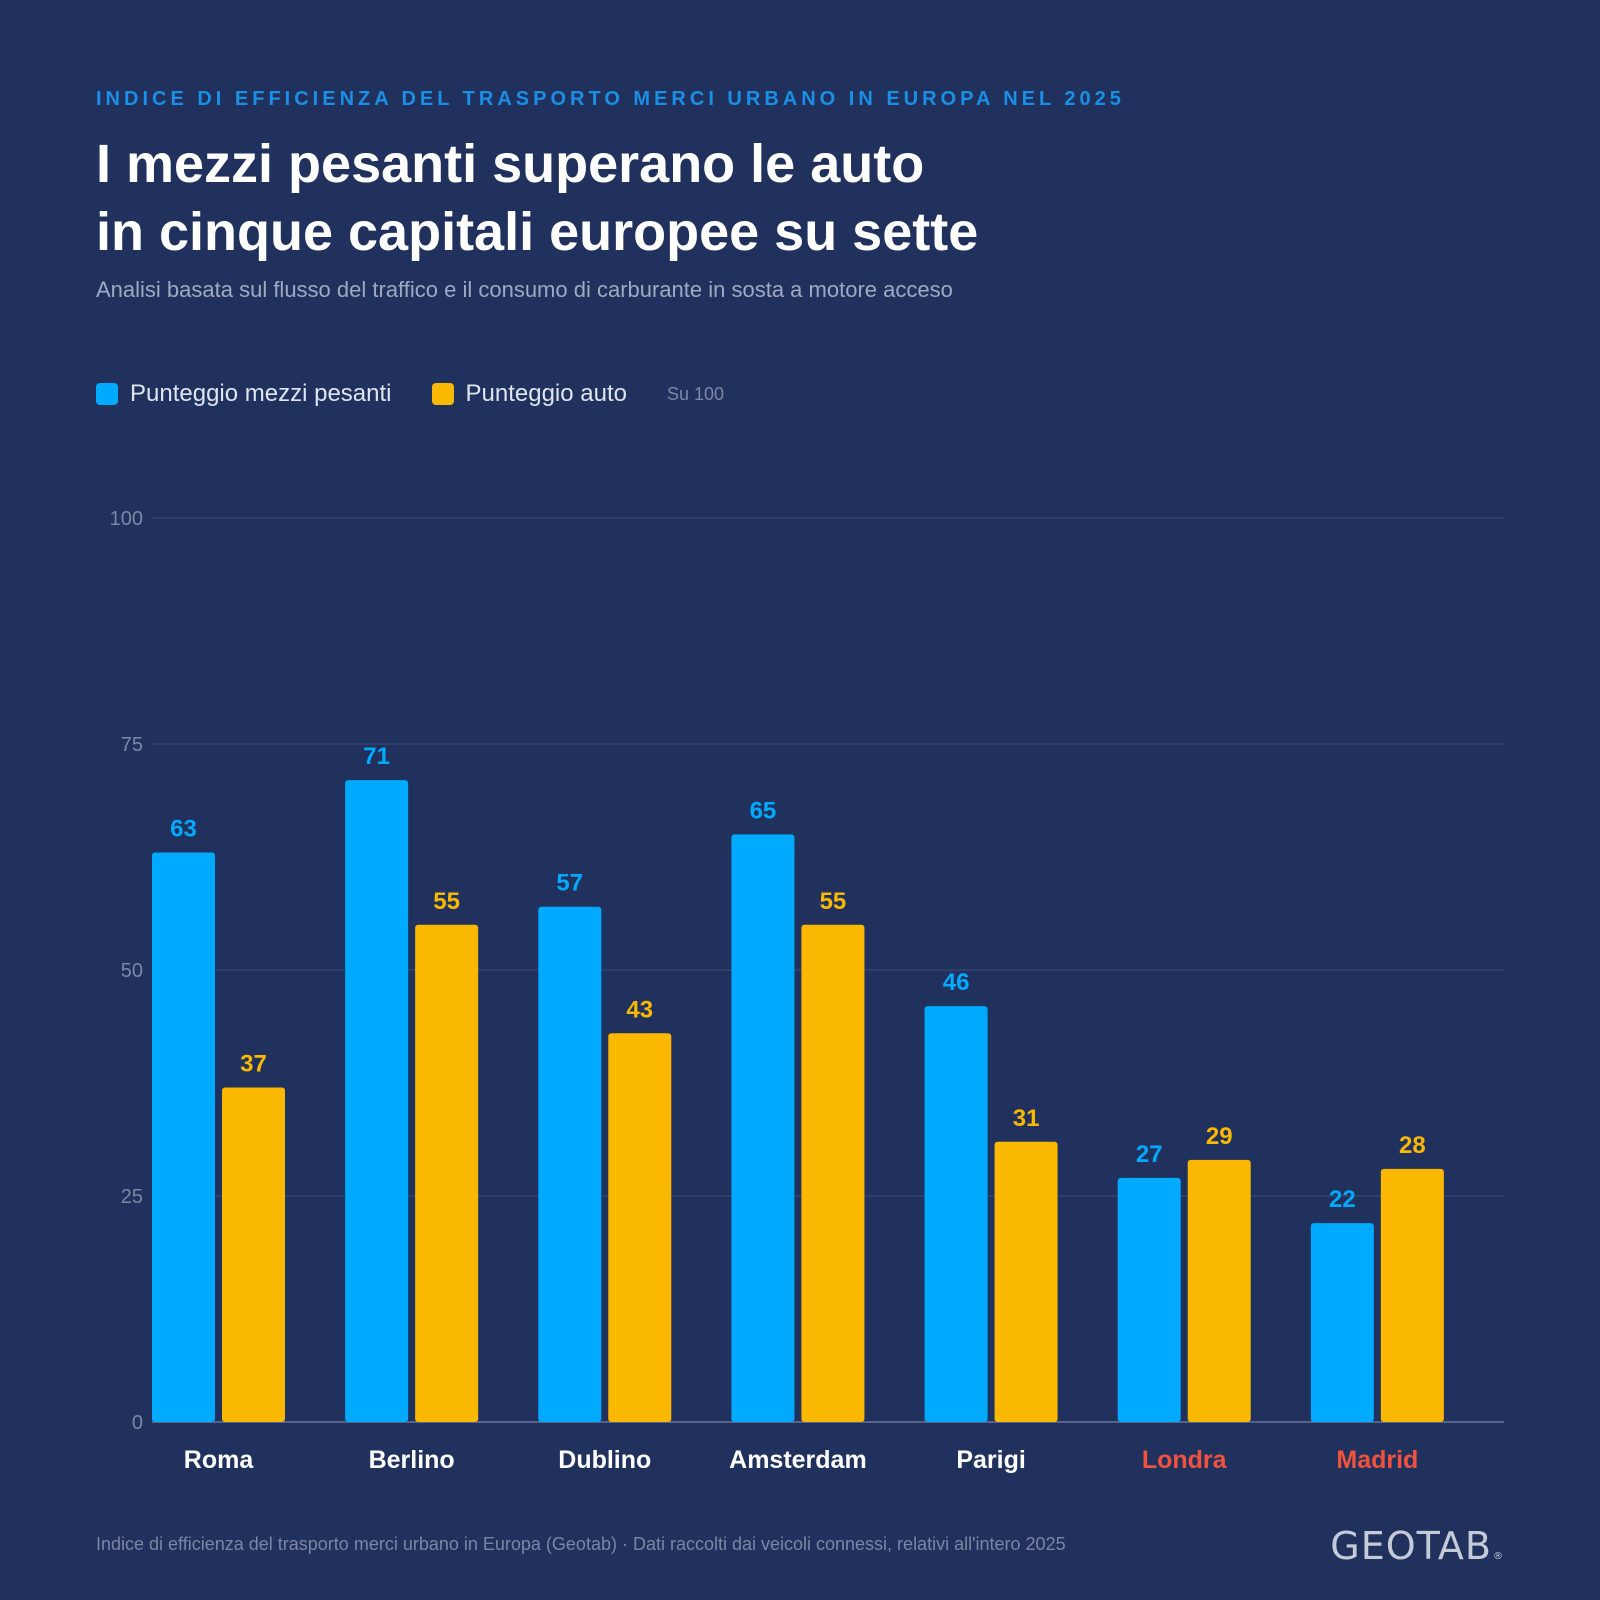 The height and width of the screenshot is (1600, 1600). I want to click on legend-swatch-cars, so click(442, 394).